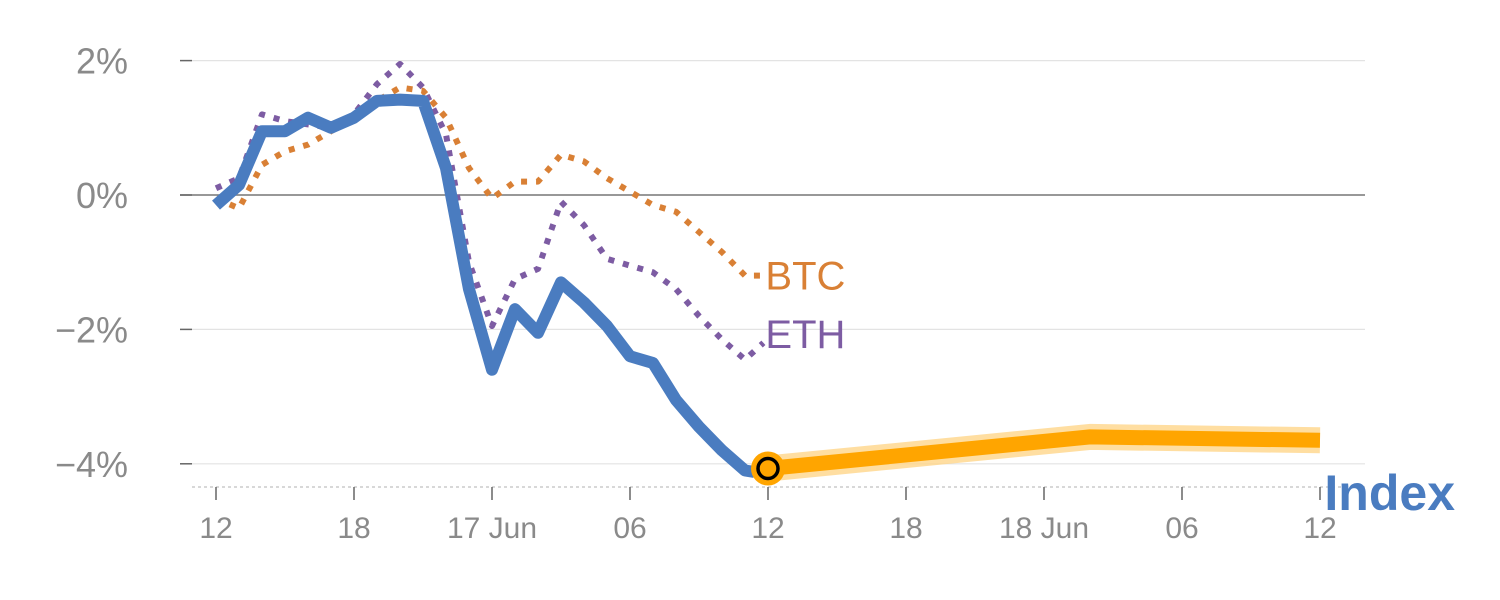  Describe the element at coordinates (489, 181) in the screenshot. I see `series-line-btc` at that location.